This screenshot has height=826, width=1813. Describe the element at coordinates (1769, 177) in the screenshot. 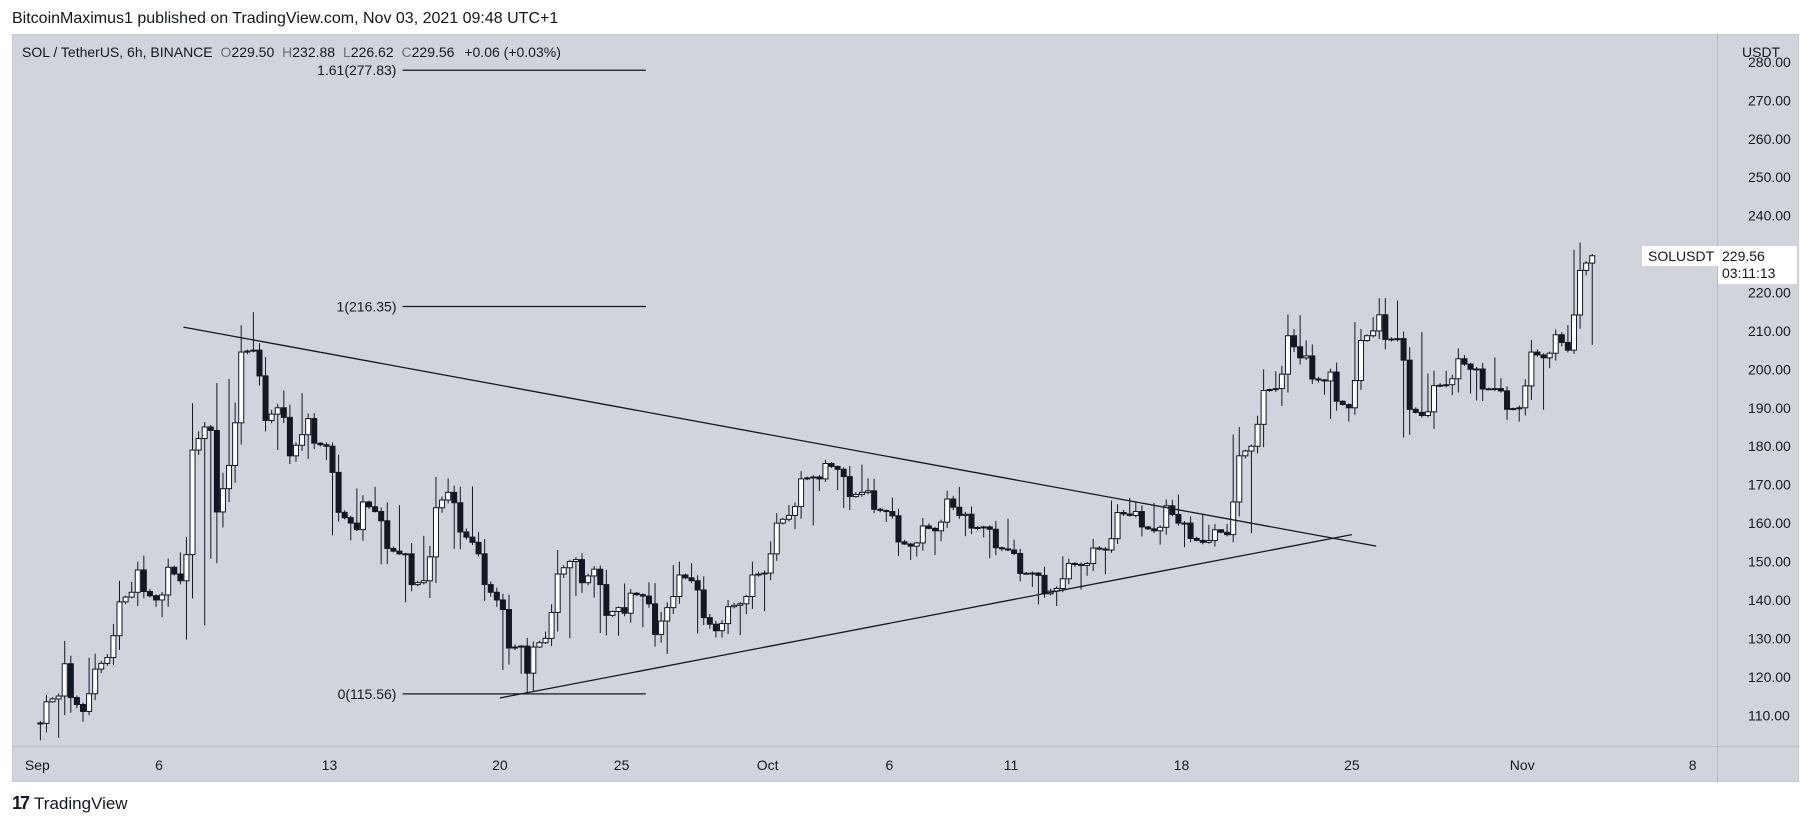

I see `y-tick-label: 250.00` at that location.